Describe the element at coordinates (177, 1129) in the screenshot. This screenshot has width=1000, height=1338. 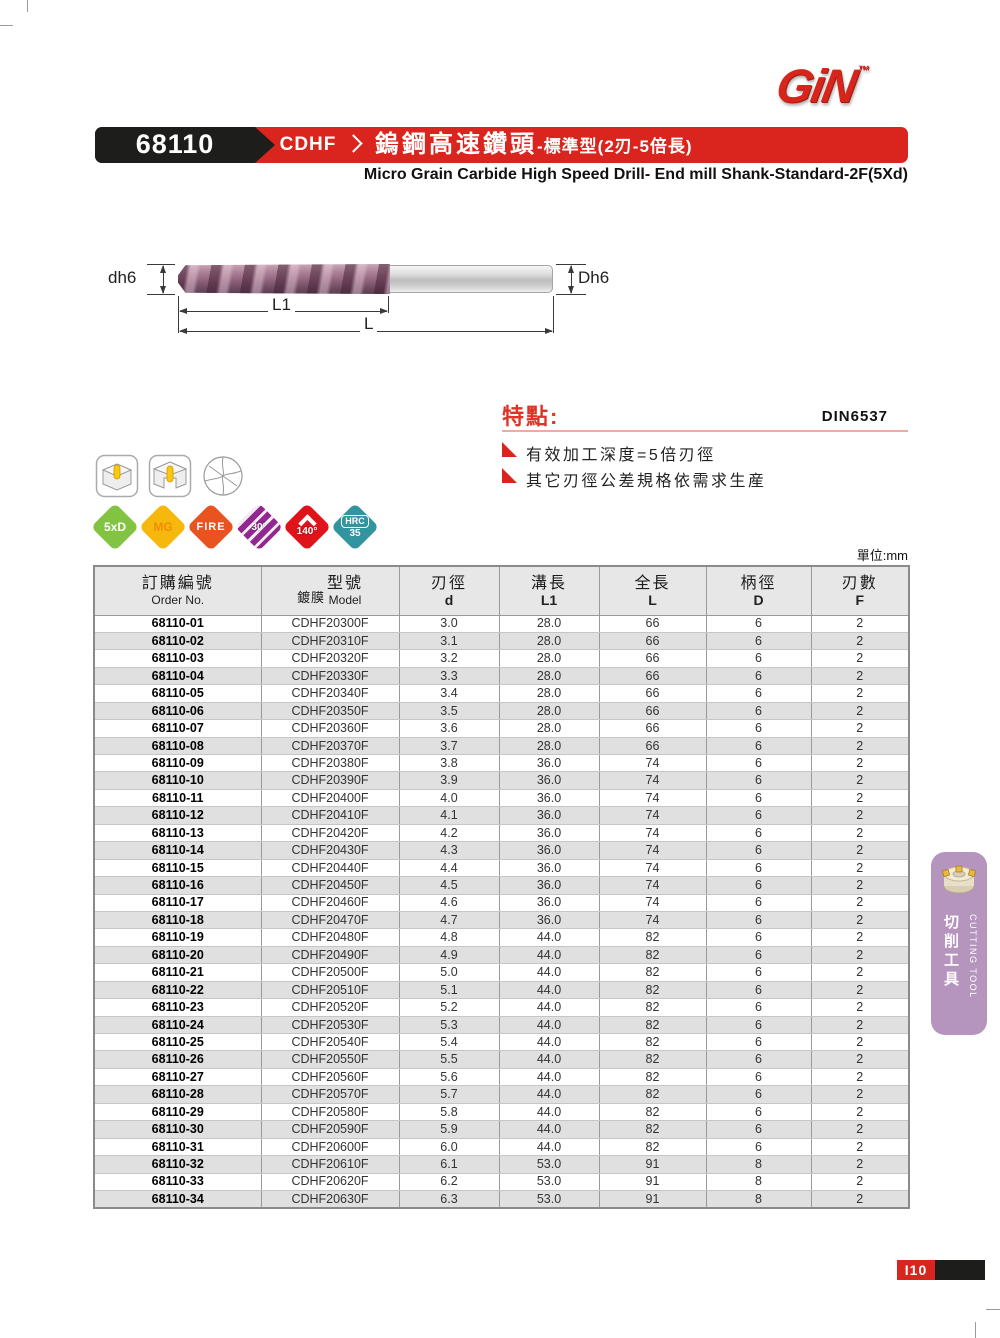
I see `cell-order-no: 68110-30` at that location.